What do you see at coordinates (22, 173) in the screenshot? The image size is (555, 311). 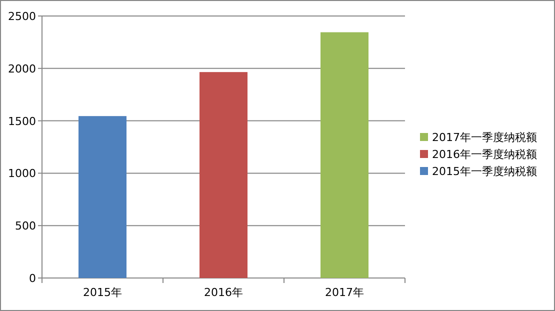 I see `y-tick-label: 1000` at bounding box center [22, 173].